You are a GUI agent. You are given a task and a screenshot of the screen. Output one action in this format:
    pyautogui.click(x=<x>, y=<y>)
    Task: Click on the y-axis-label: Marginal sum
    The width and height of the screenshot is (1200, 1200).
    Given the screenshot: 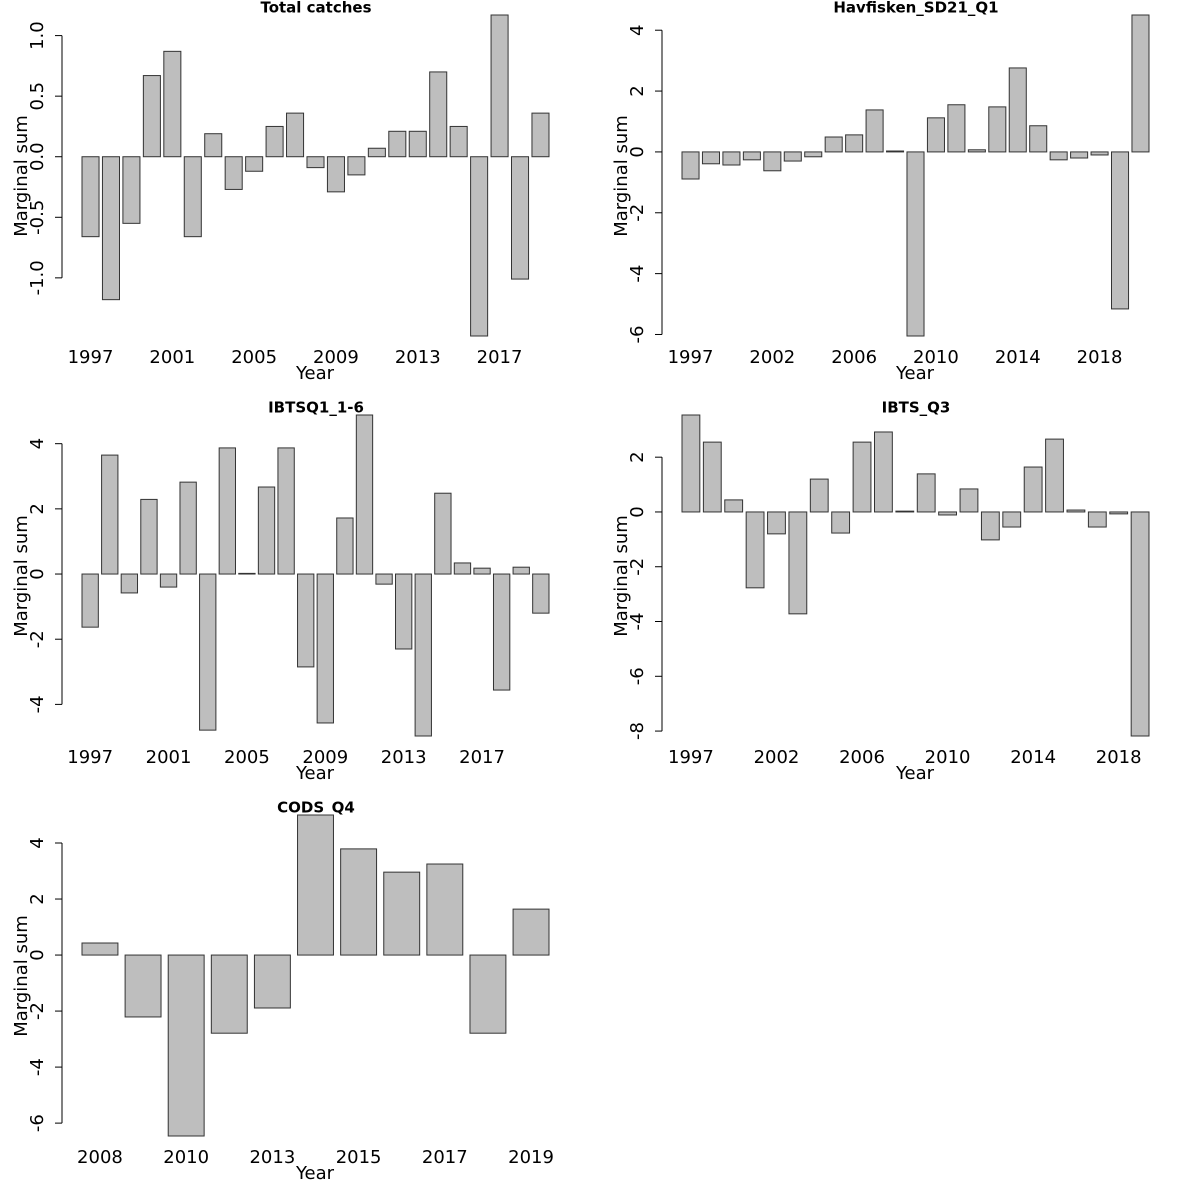 What is the action you would take?
    pyautogui.click(x=621, y=576)
    